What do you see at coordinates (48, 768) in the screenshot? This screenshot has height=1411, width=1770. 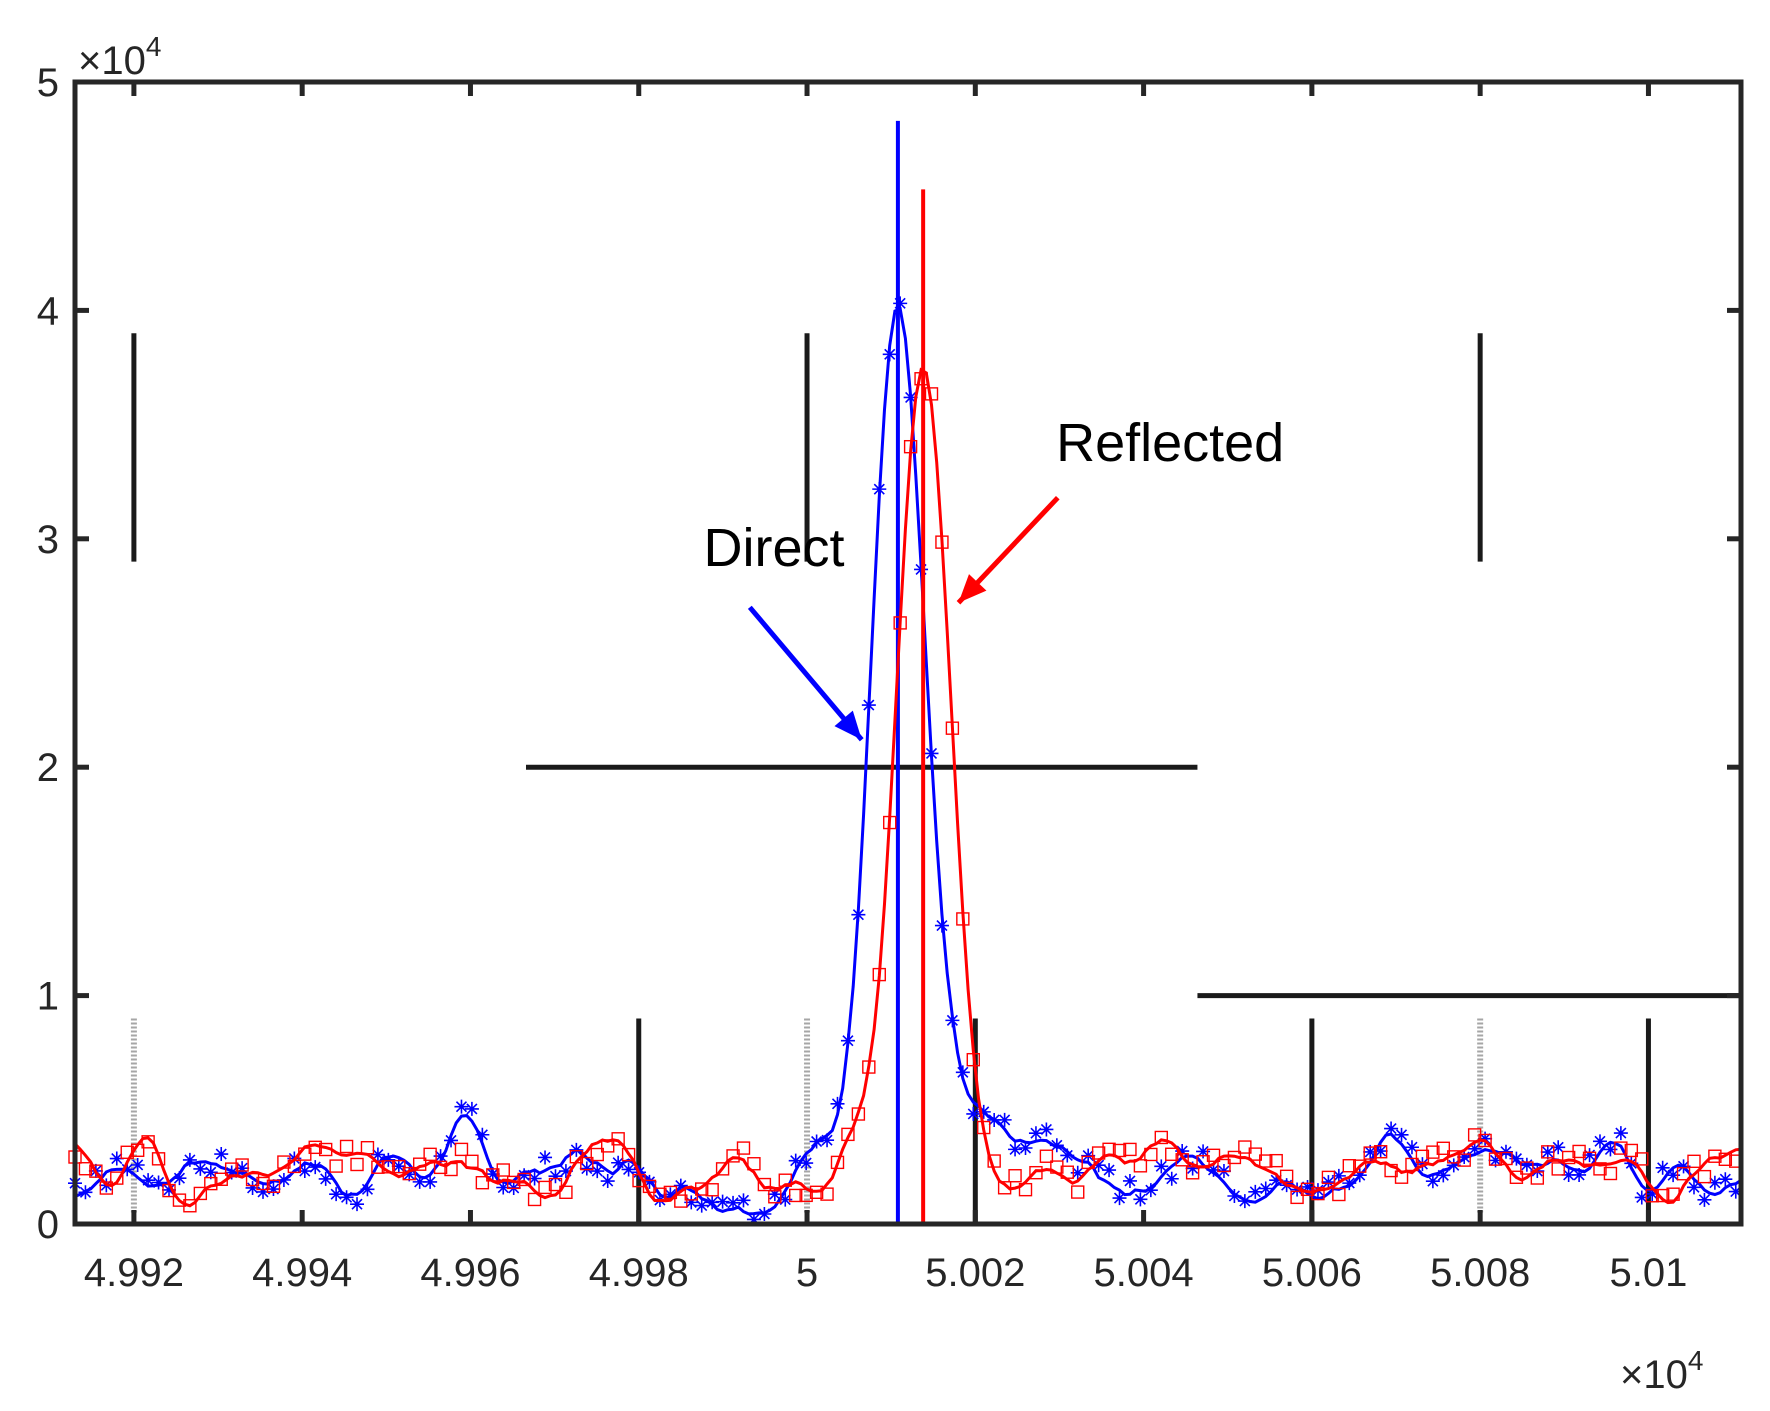 I see `y-tick-label-2: 2` at bounding box center [48, 768].